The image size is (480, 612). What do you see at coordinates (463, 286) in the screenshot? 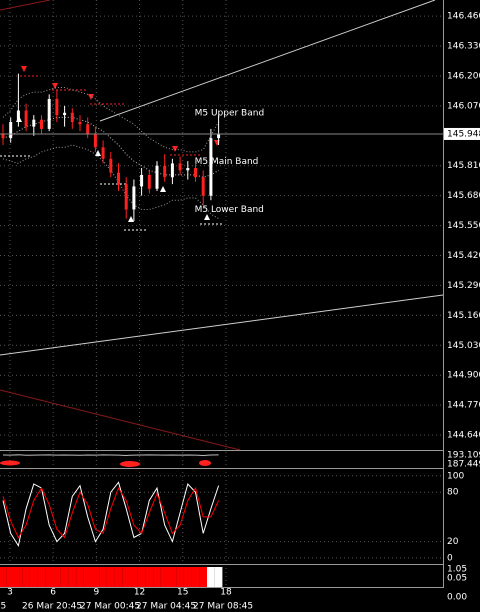
I see `y-tick-label: 145.290` at bounding box center [463, 286].